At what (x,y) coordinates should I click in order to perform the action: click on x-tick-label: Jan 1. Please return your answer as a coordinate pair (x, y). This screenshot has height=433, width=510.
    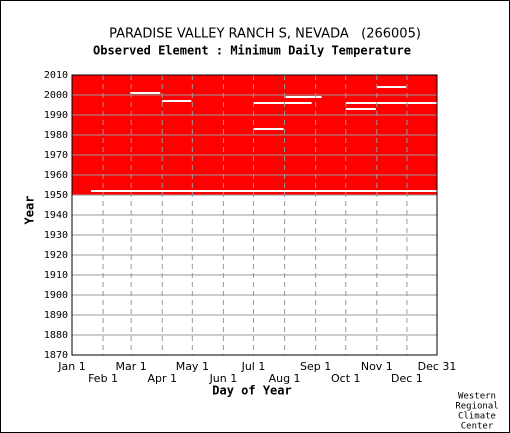
    Looking at the image, I should click on (71, 366).